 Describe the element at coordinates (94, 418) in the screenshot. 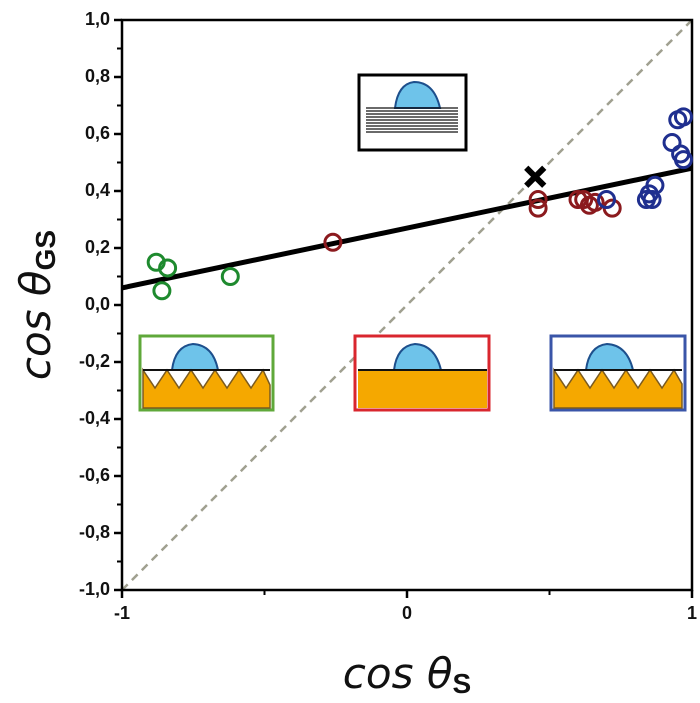

I see `y-tick-label: -0,4` at that location.